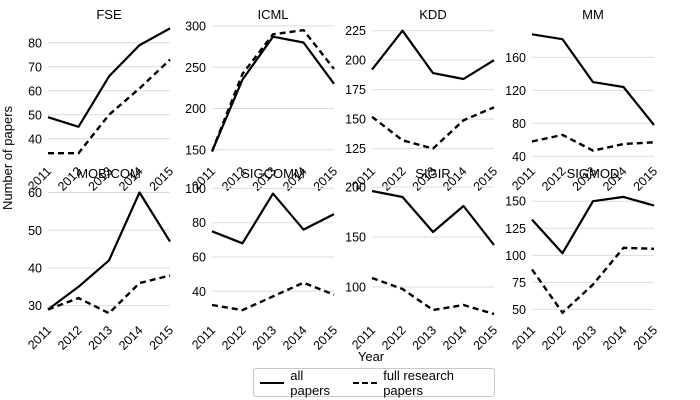 The image size is (700, 400). Describe the element at coordinates (593, 173) in the screenshot. I see `panel-title-sigmod: SIGMOD` at that location.